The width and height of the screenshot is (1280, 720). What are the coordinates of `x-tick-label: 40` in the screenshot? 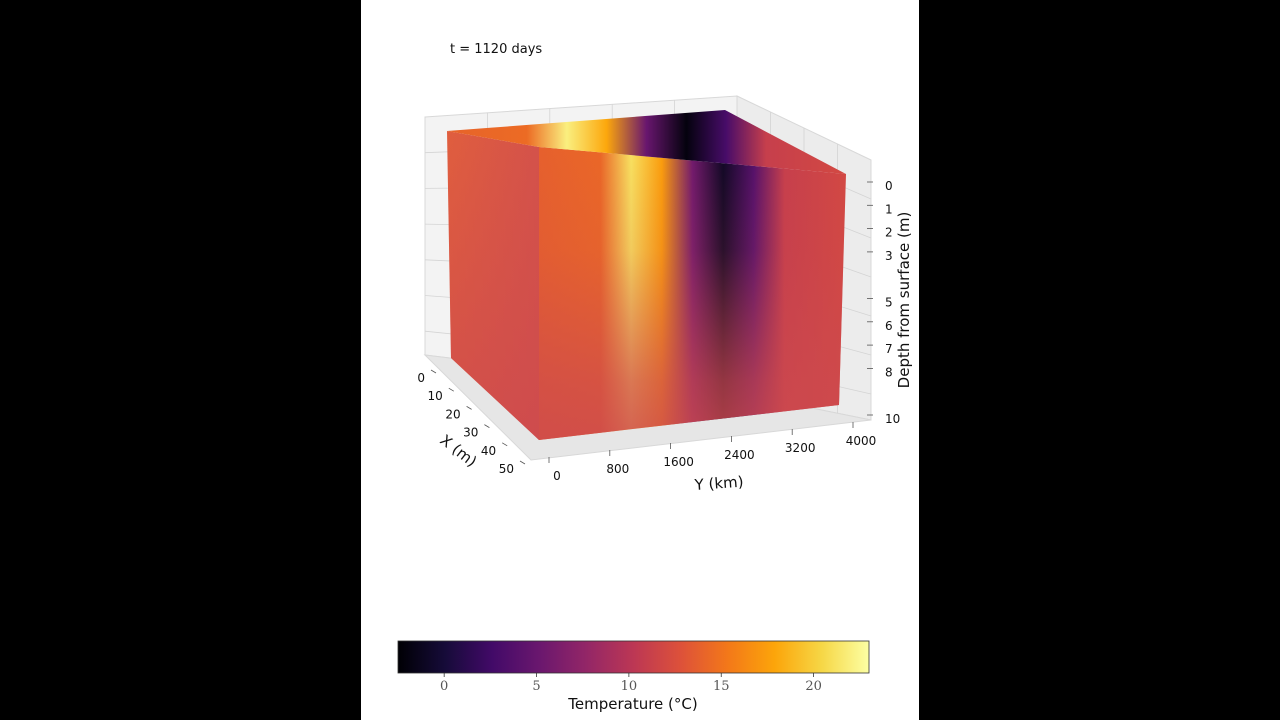 It's located at (488, 451).